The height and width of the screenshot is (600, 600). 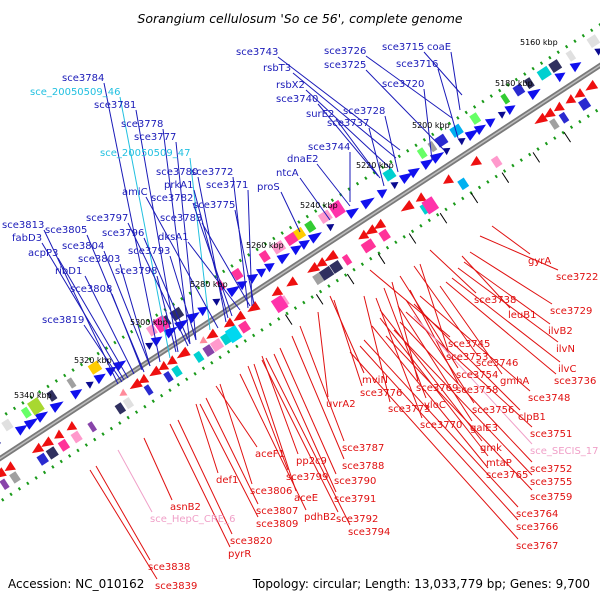 What do you see at coordinates (177, 172) in the screenshot?
I see `gene-label: sce3780` at bounding box center [177, 172].